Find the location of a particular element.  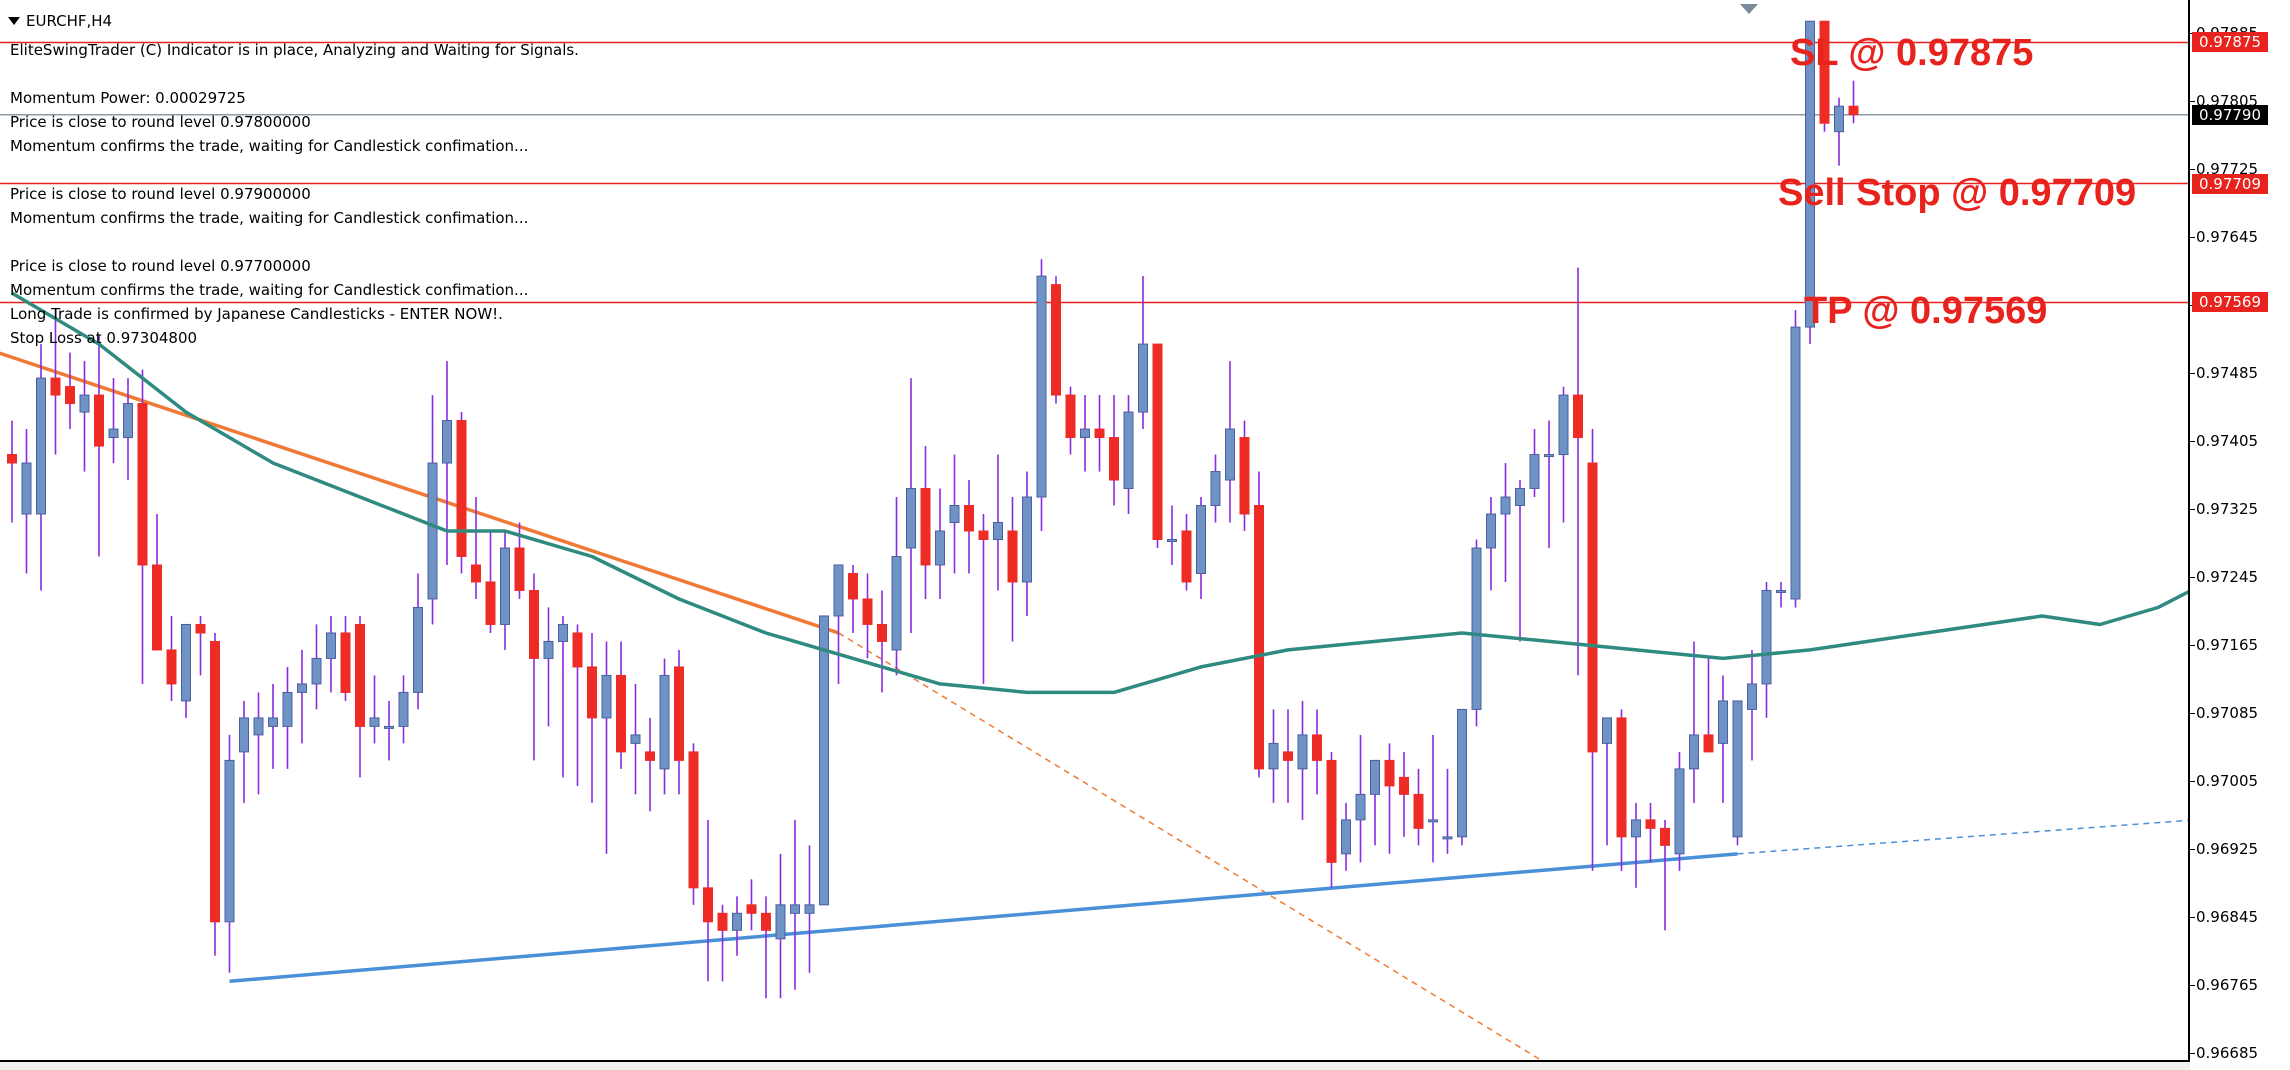

price-tick-label: 0.97725 is located at coordinates (2224, 168).